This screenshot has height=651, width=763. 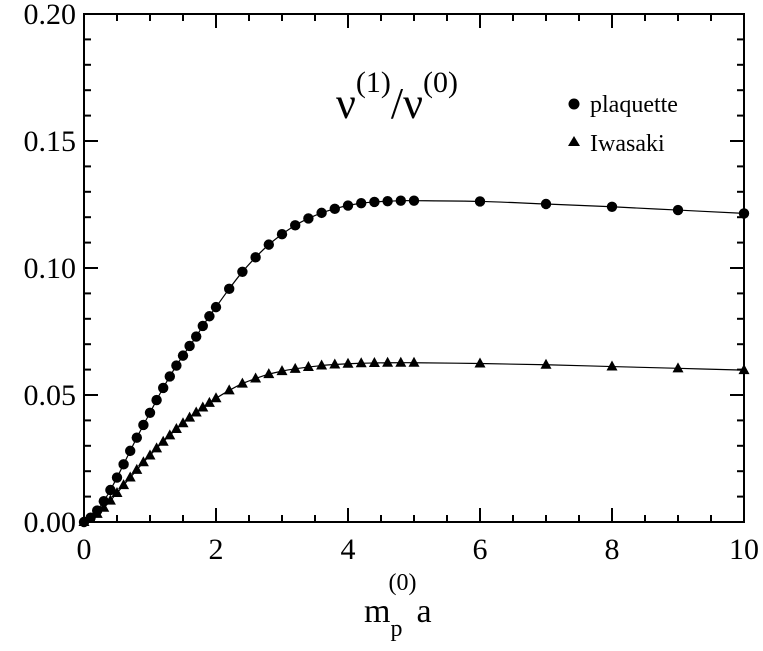 What do you see at coordinates (574, 141) in the screenshot?
I see `legend-marker-iwasaki` at bounding box center [574, 141].